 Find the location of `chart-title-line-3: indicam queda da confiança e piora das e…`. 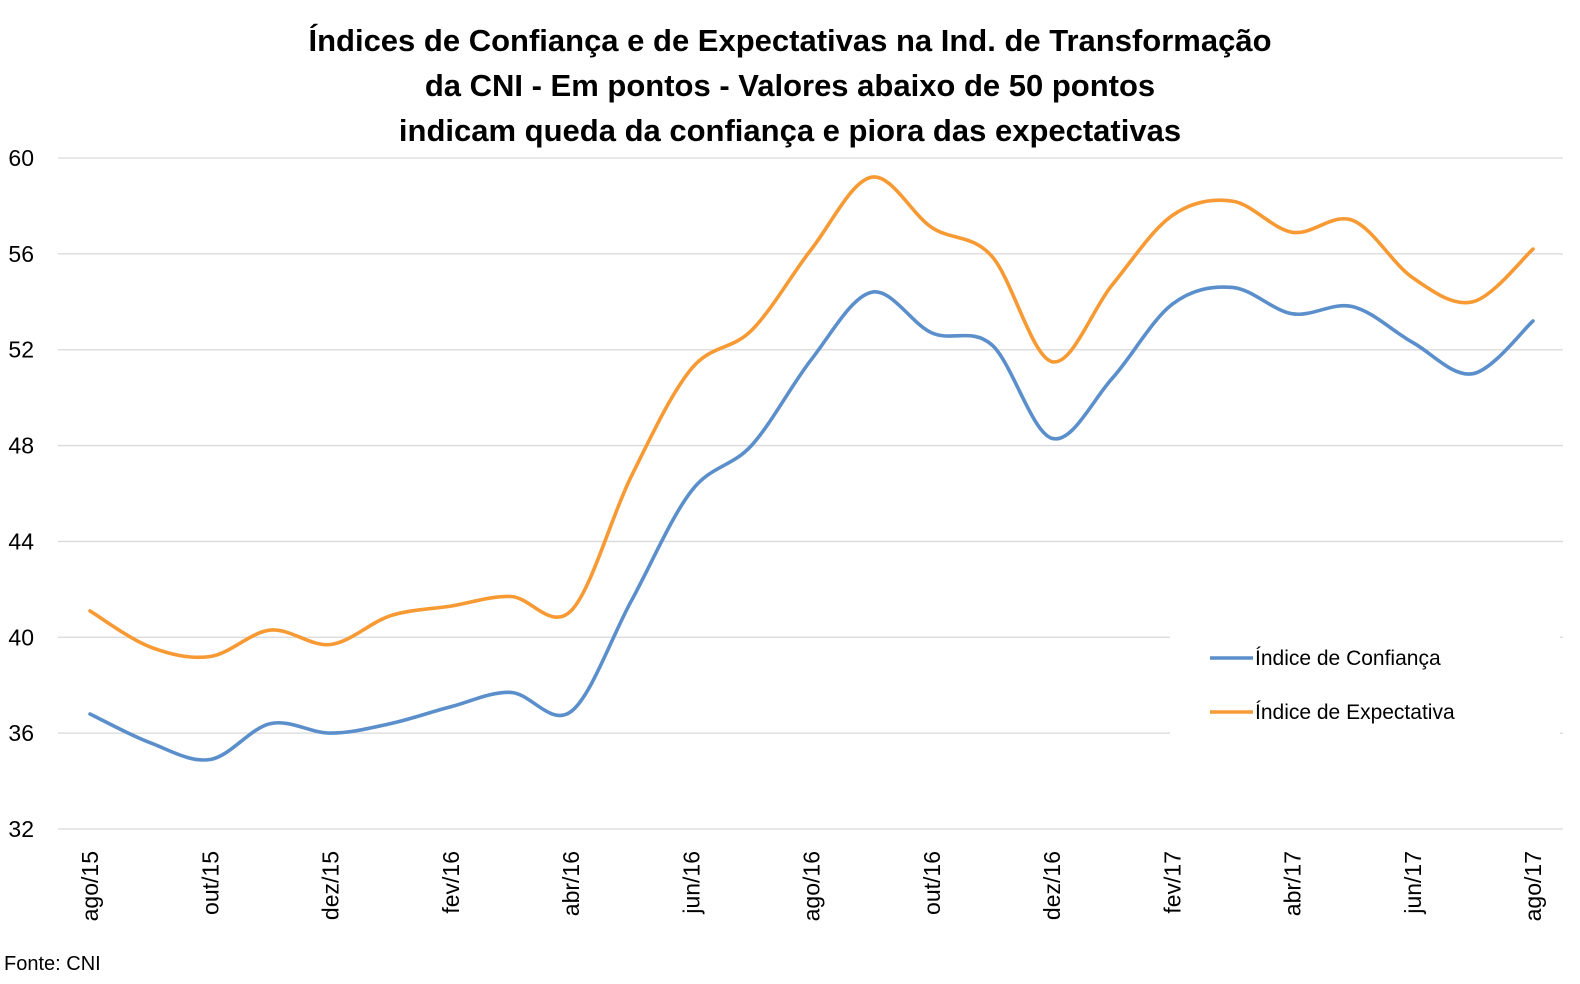

chart-title-line-3: indicam queda da confiança e piora das e… is located at coordinates (790, 130).